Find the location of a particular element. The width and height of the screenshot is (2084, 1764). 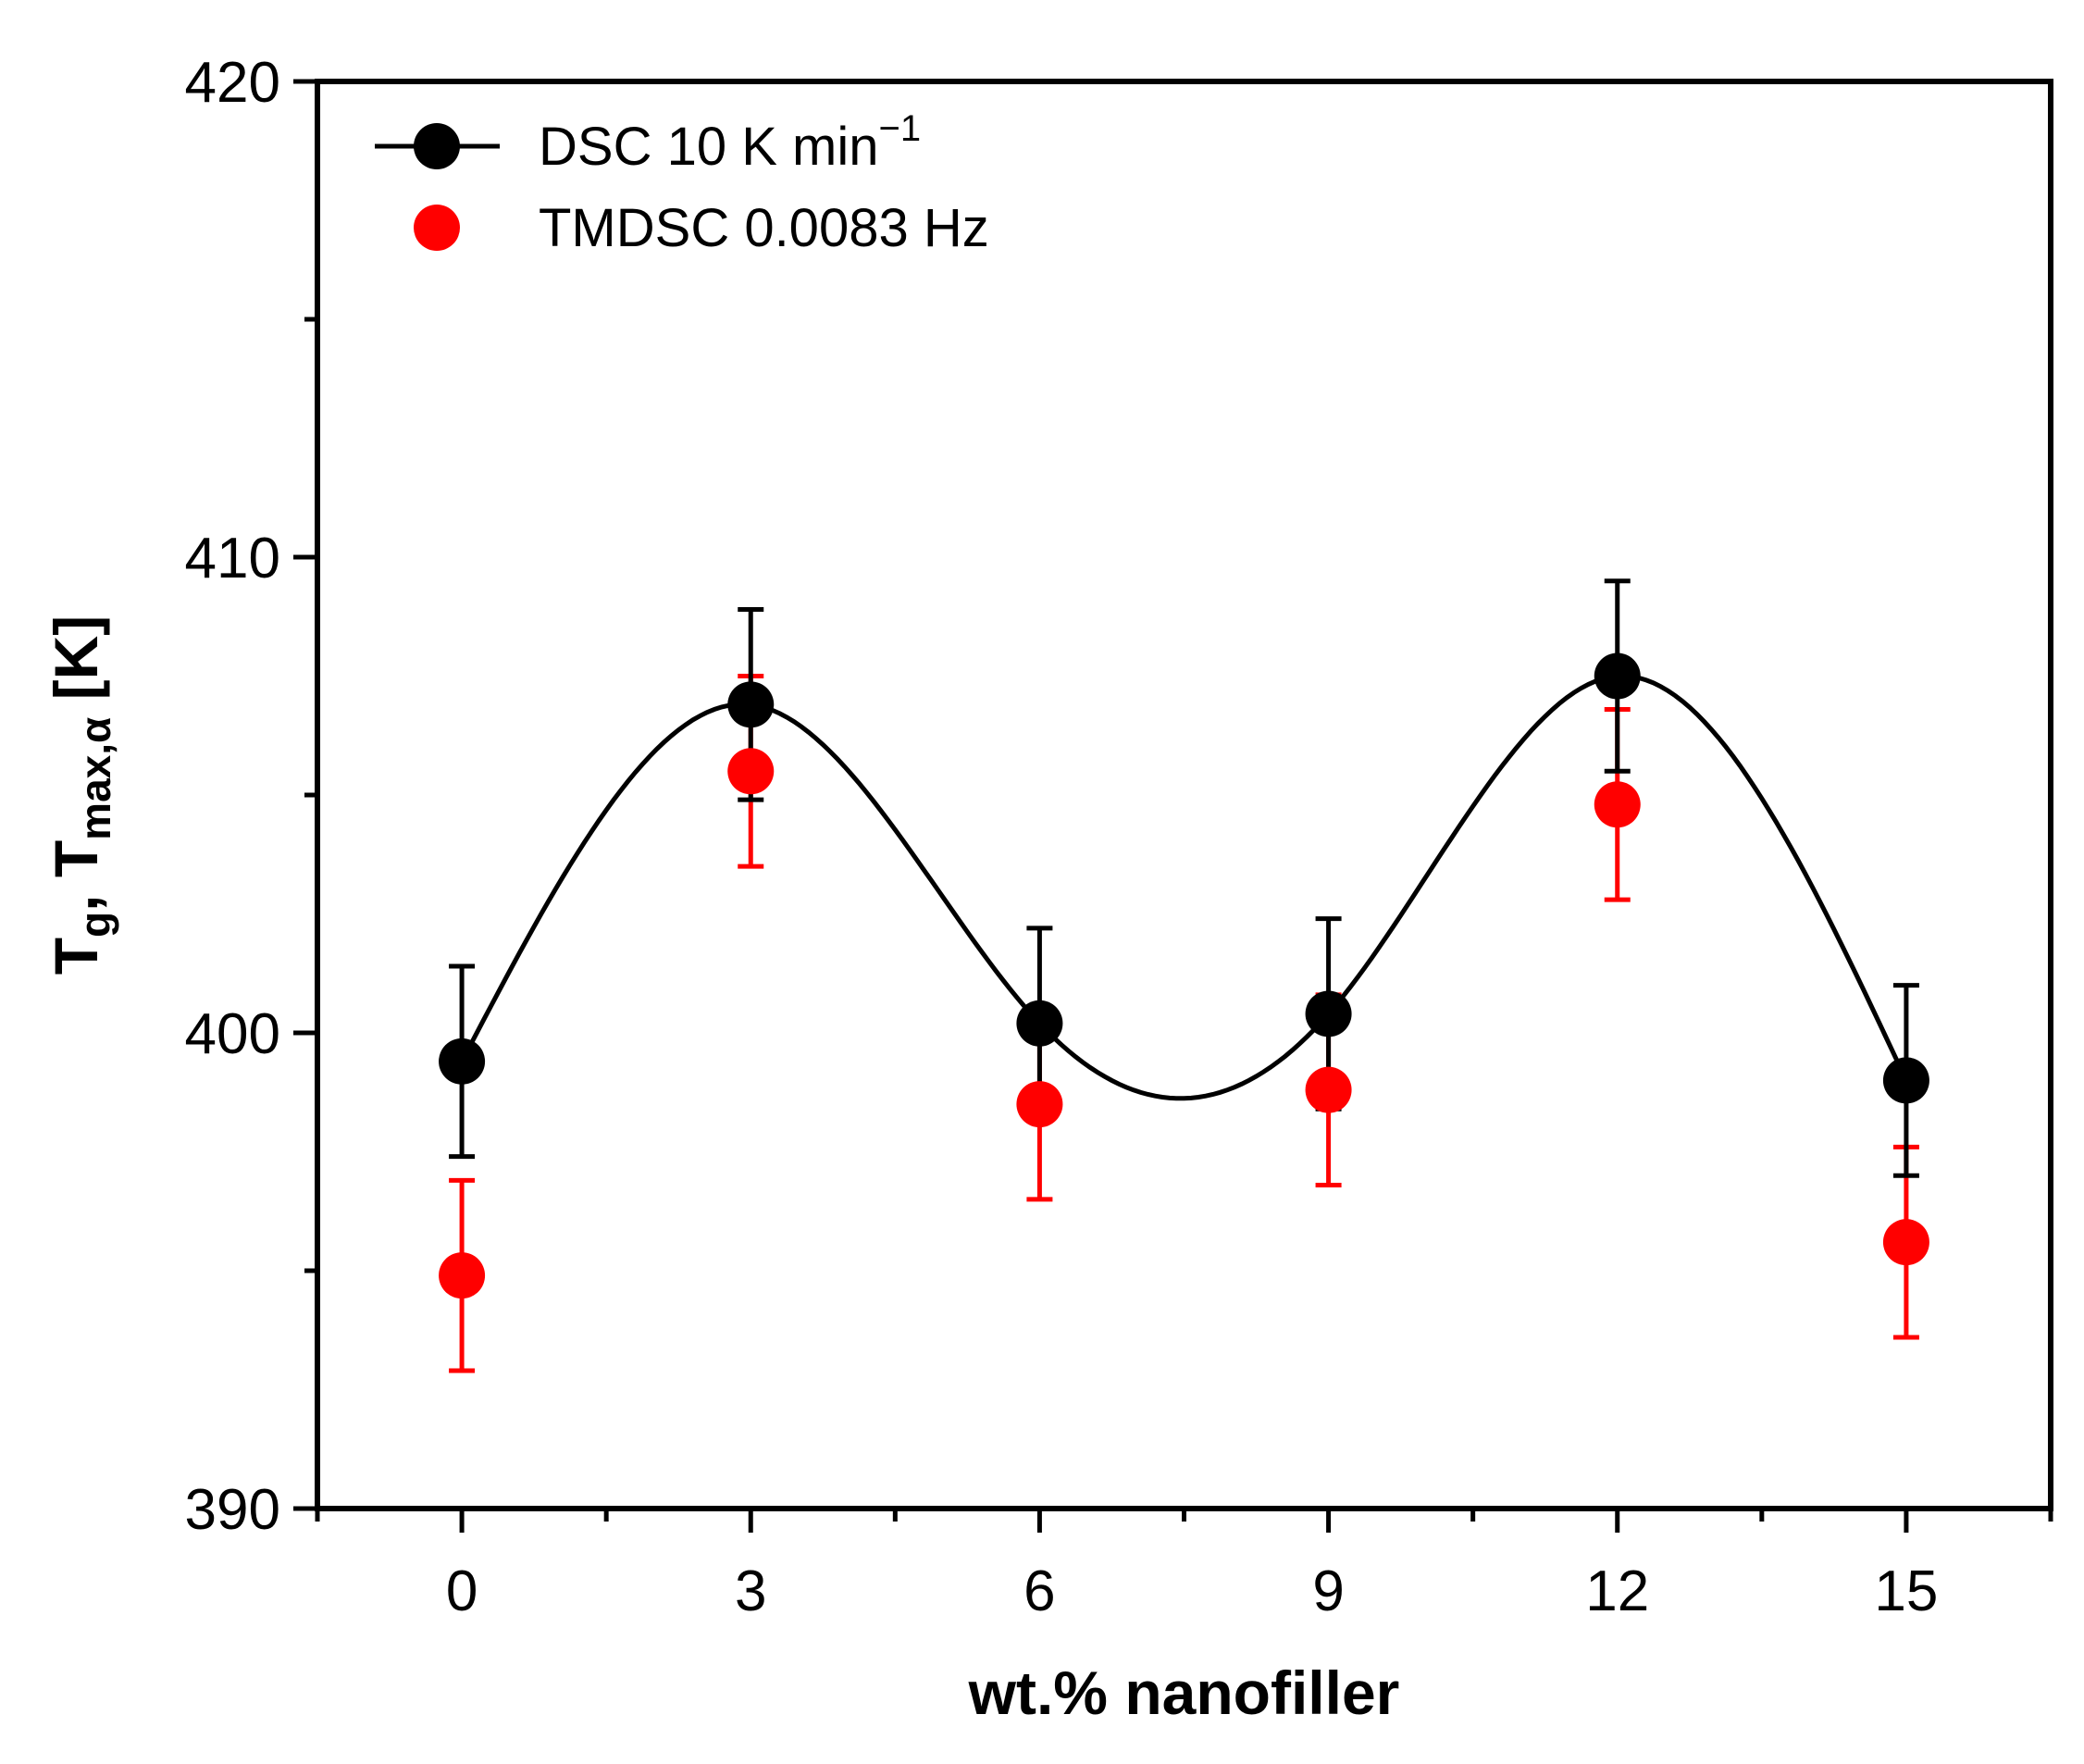

y-axis-title-part: T is located at coordinates (76, 956).